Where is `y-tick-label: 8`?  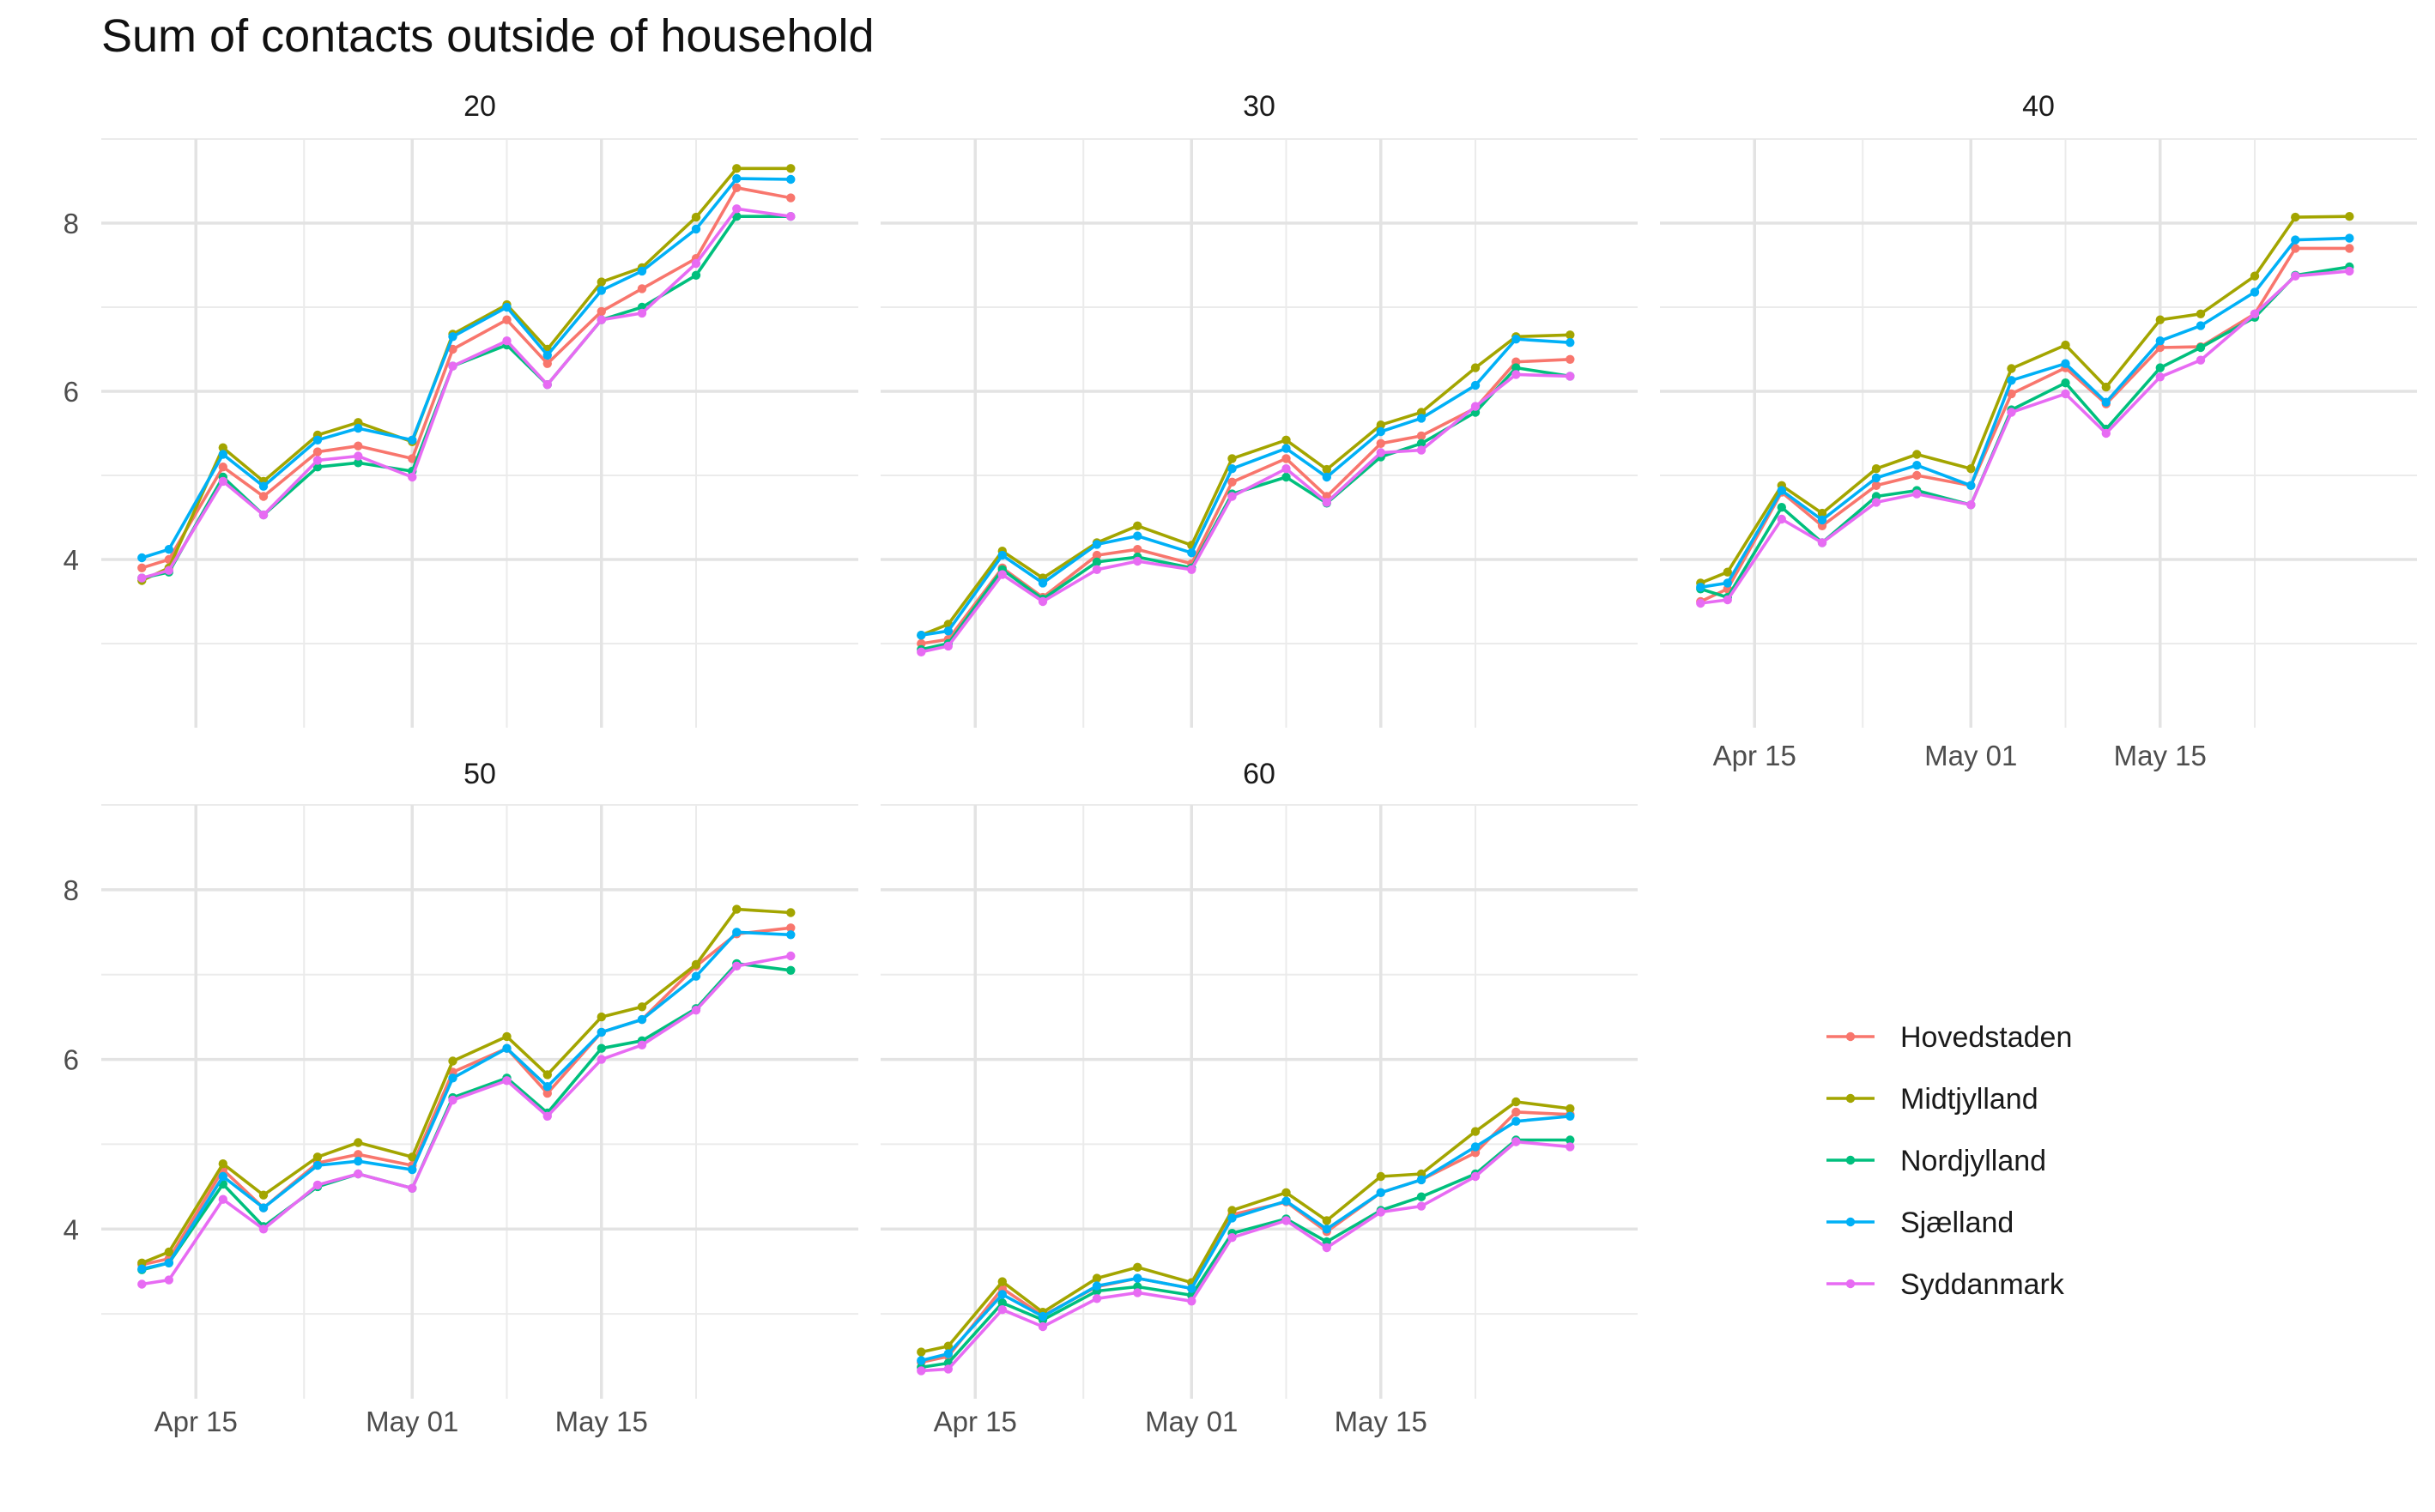
y-tick-label: 8 is located at coordinates (71, 890).